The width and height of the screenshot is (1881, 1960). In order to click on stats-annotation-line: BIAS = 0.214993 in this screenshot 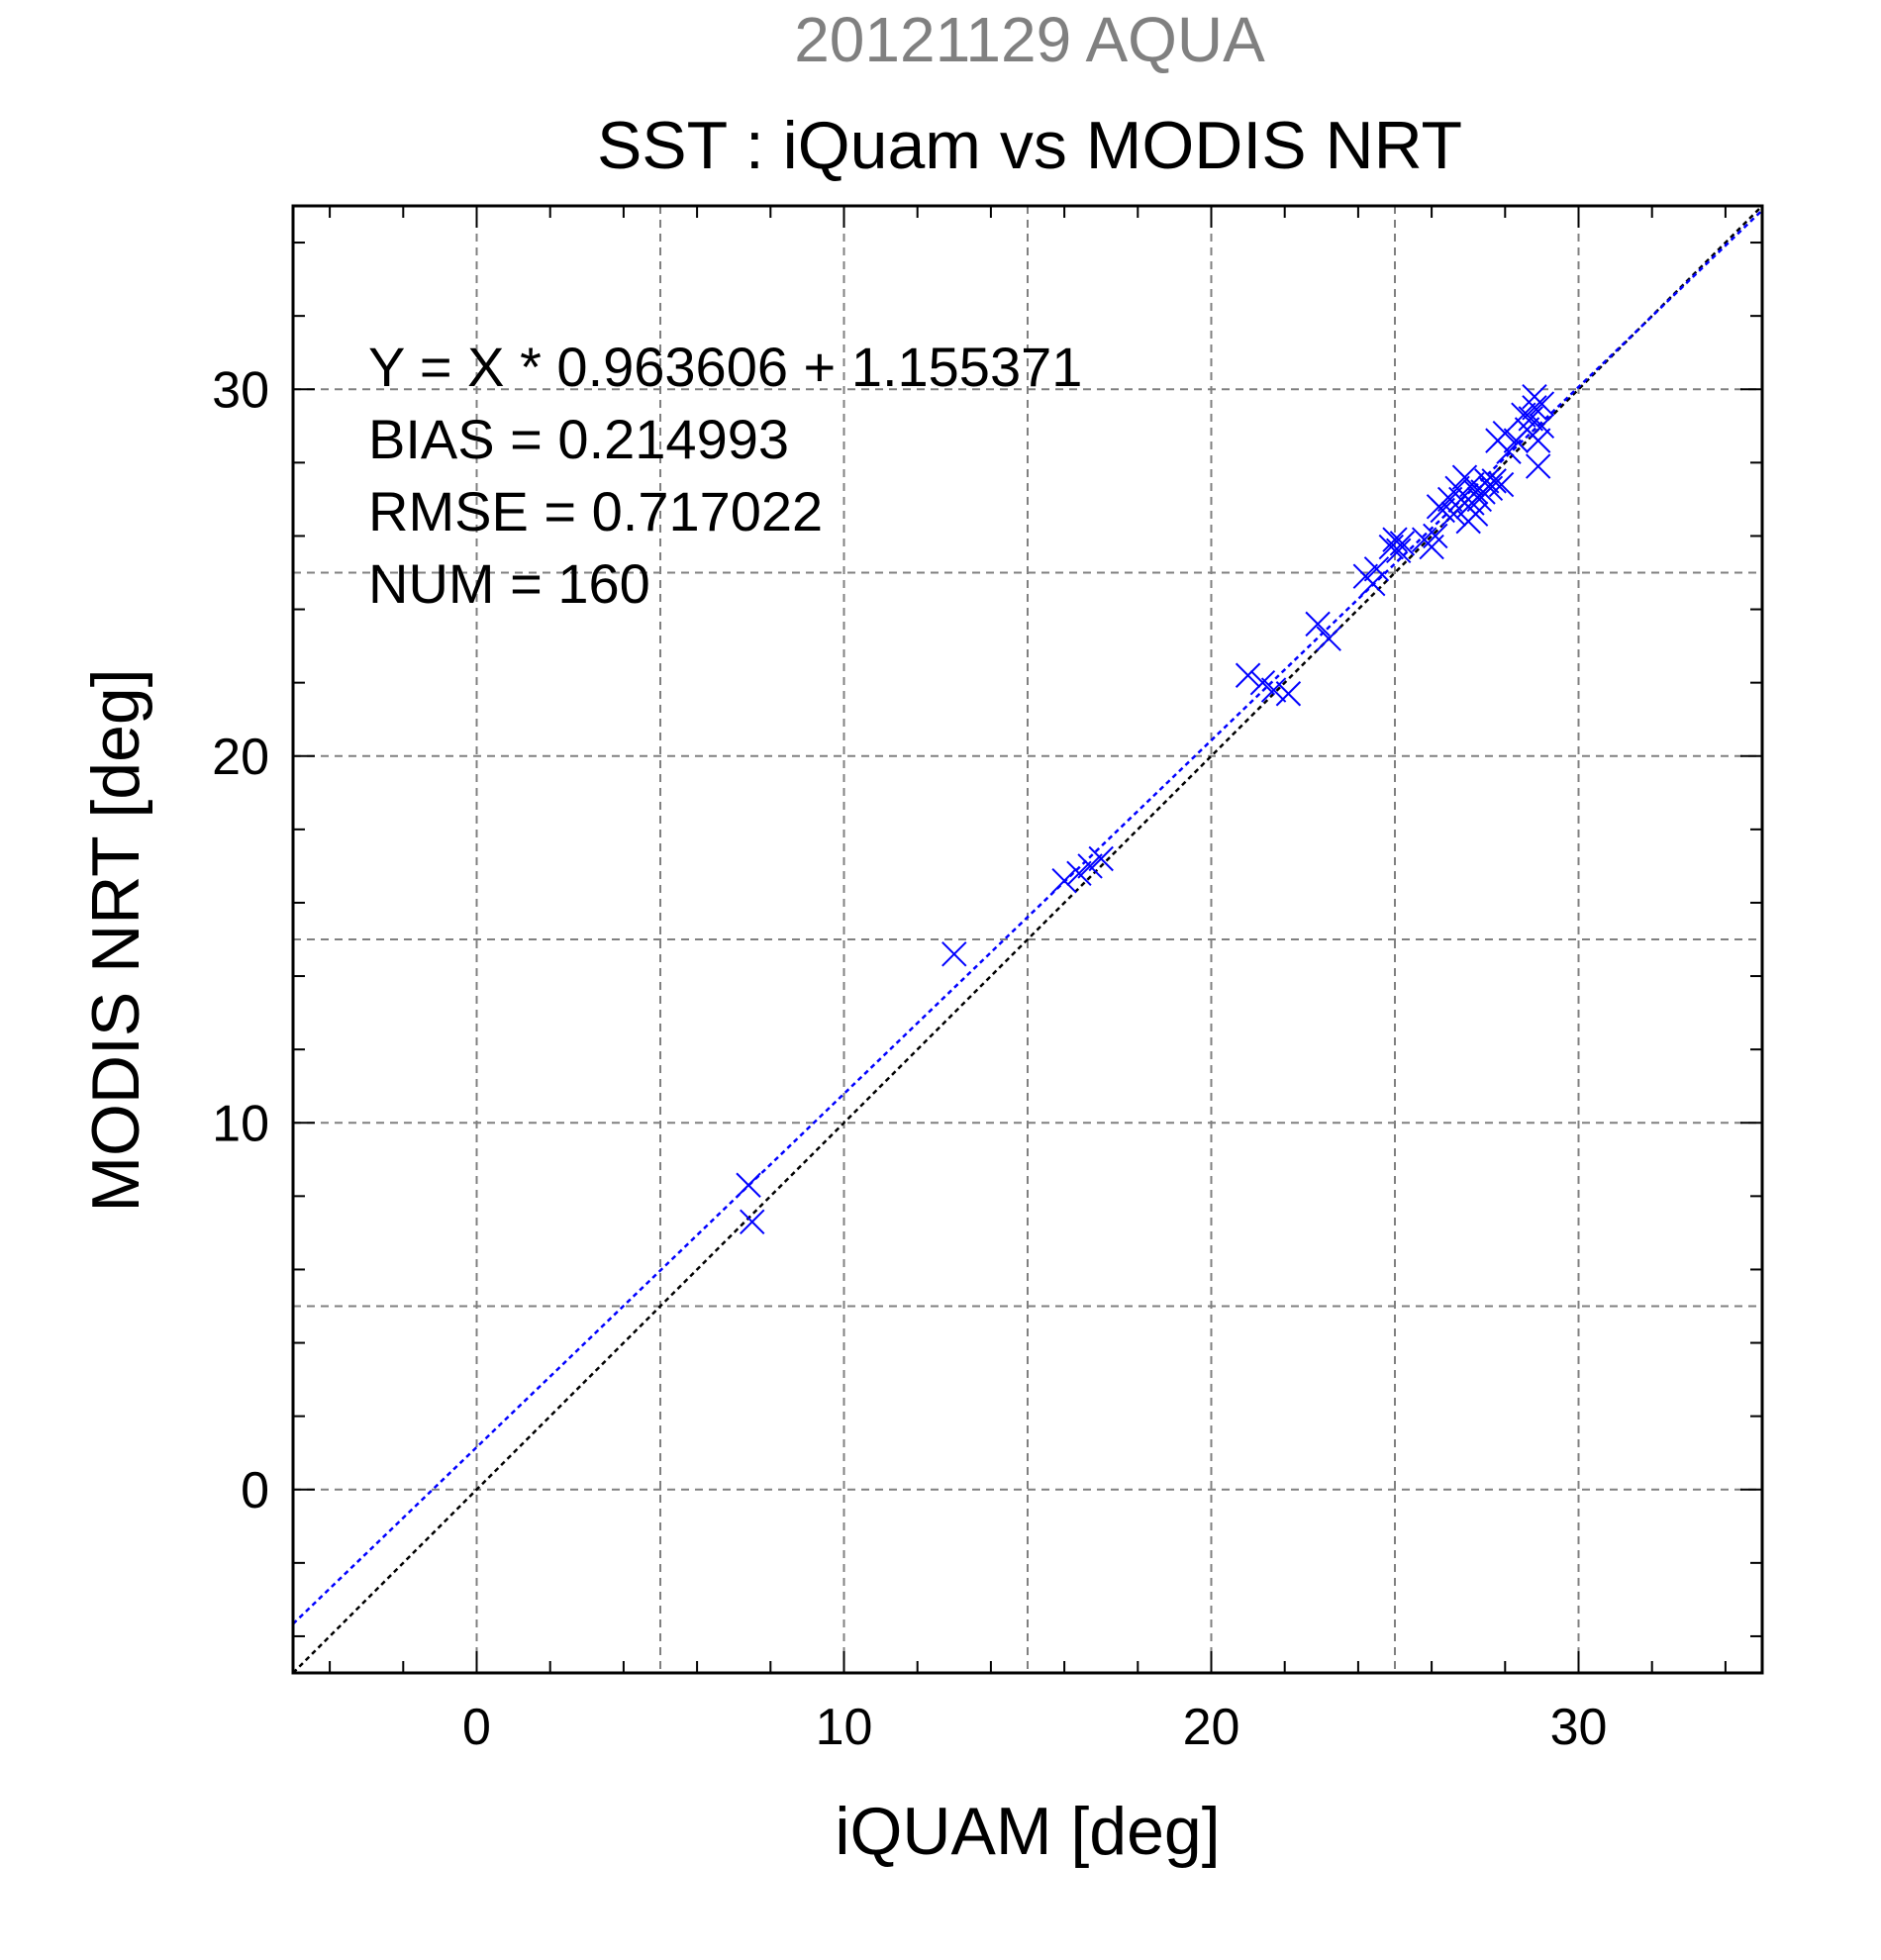, I will do `click(579, 439)`.